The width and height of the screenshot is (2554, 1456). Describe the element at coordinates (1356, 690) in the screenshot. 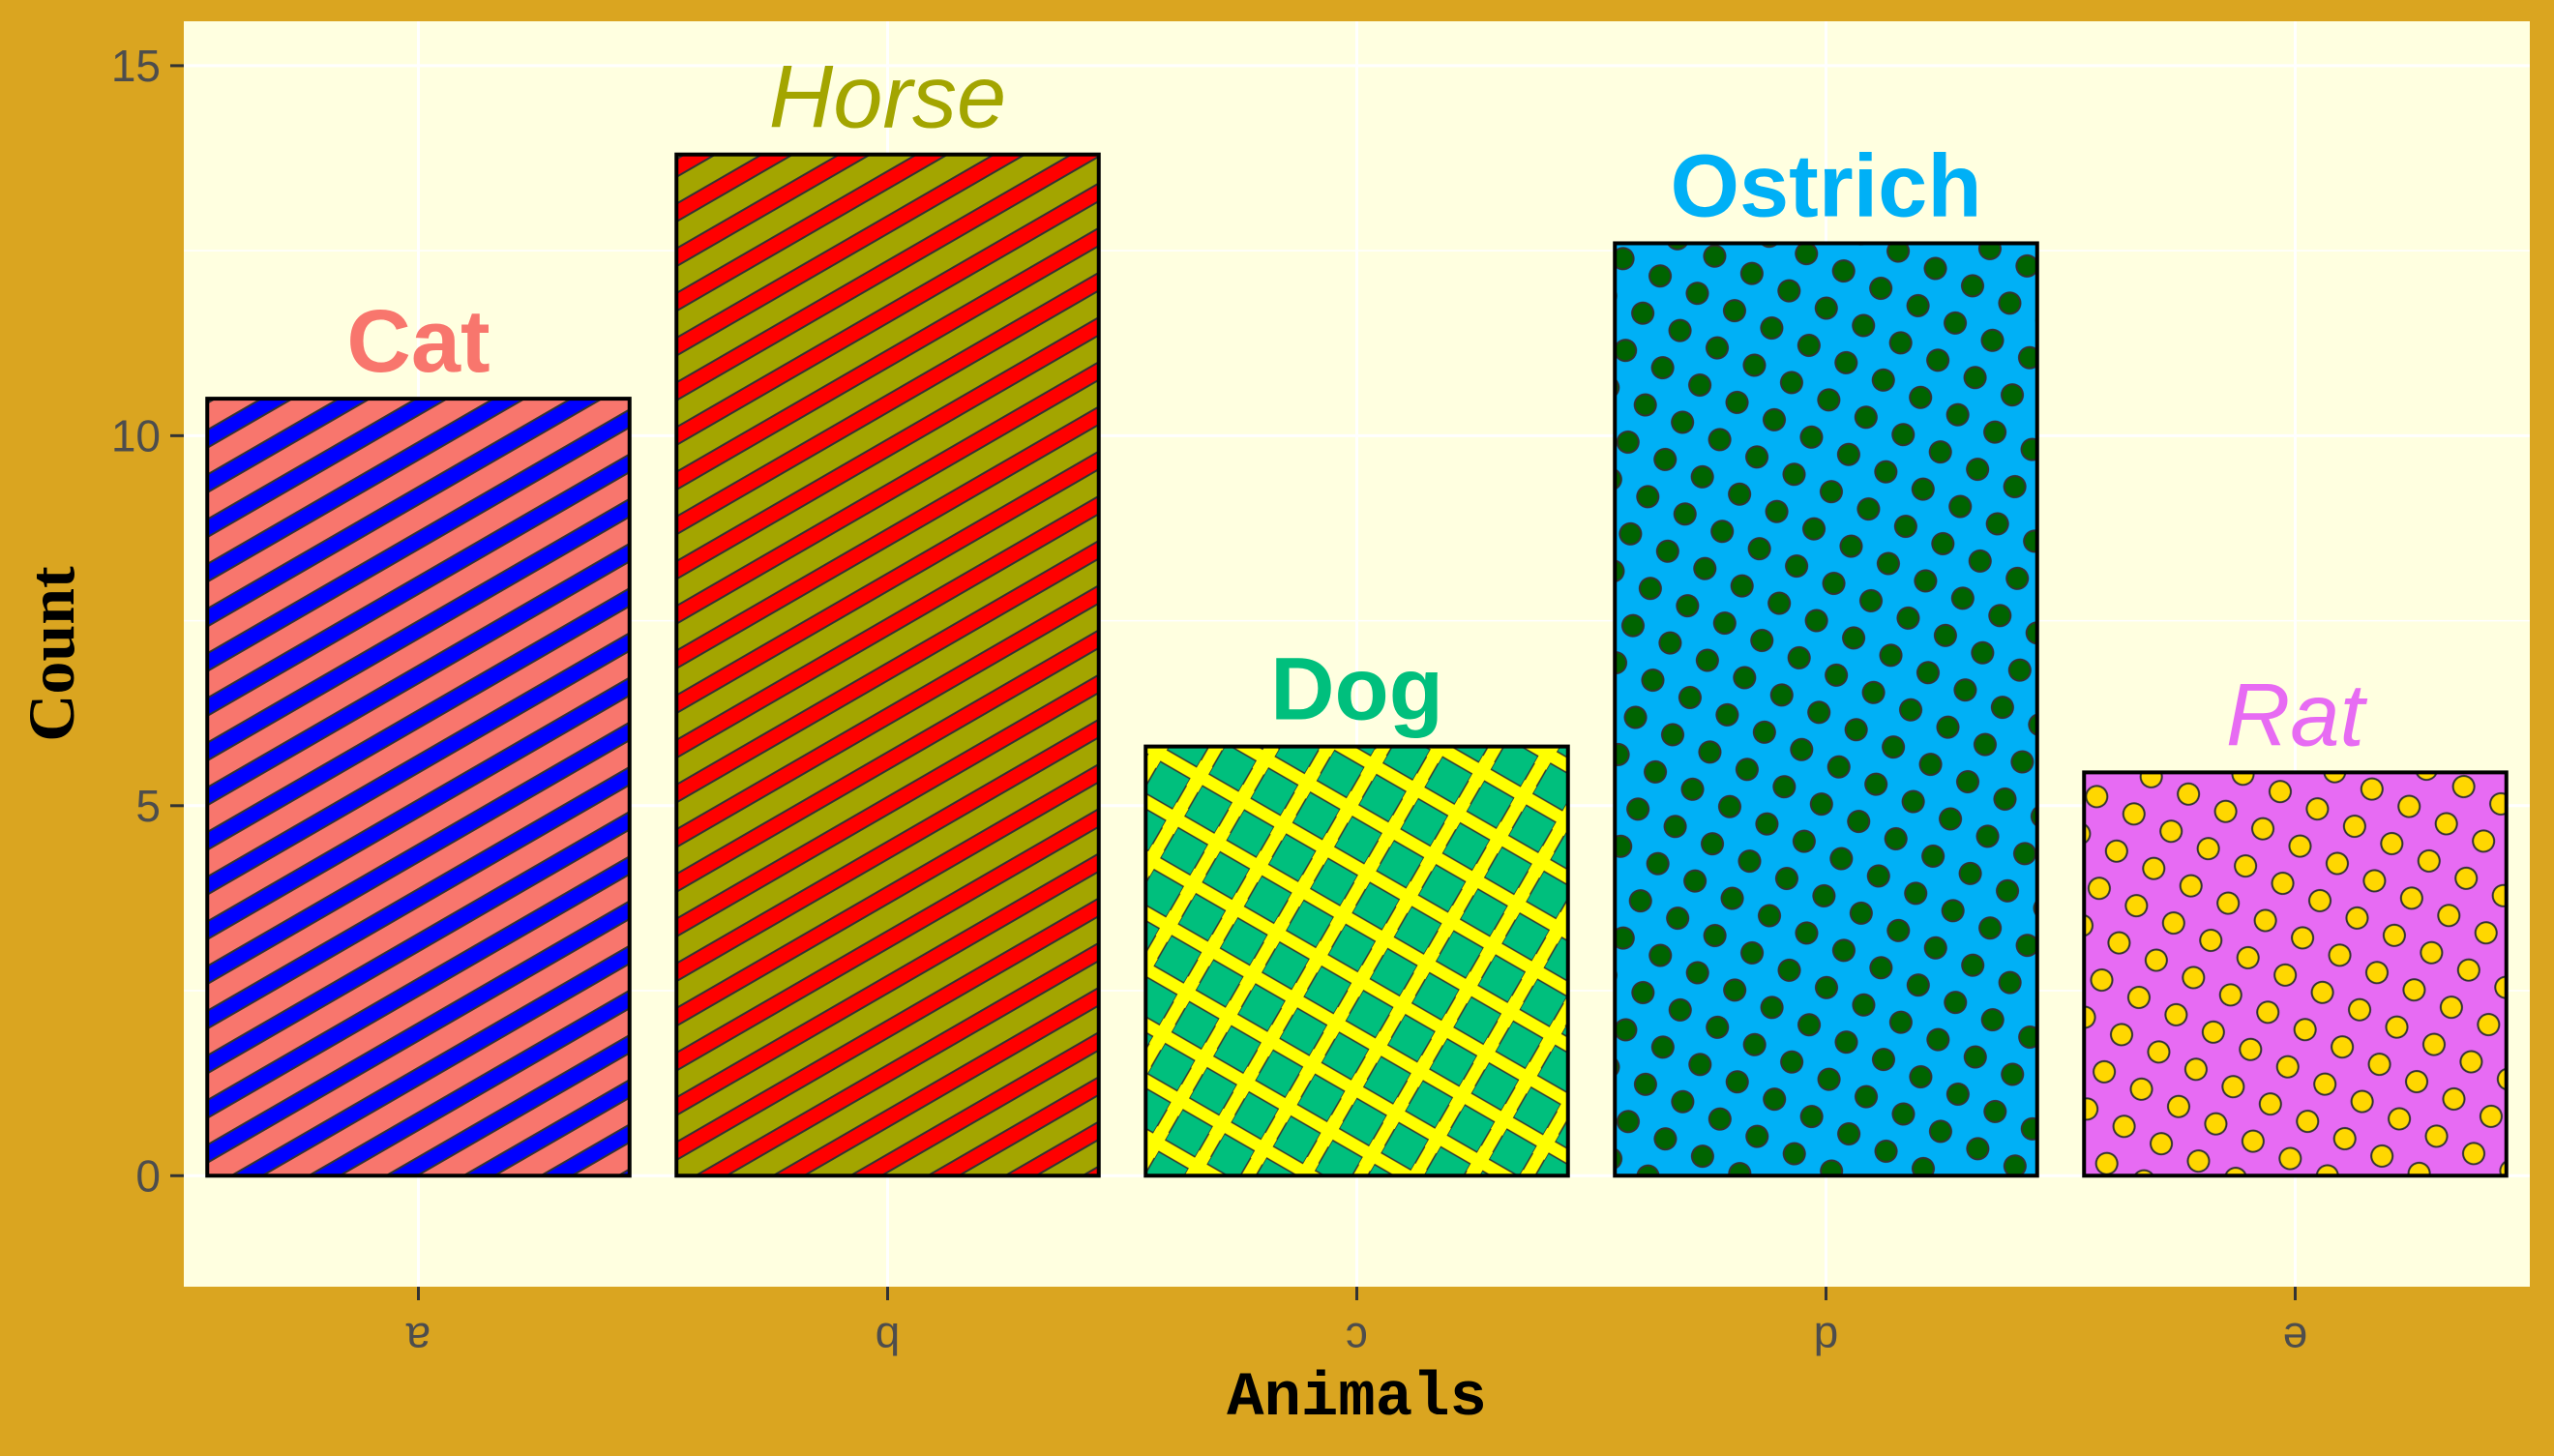

I see `bar-label: Dog` at that location.